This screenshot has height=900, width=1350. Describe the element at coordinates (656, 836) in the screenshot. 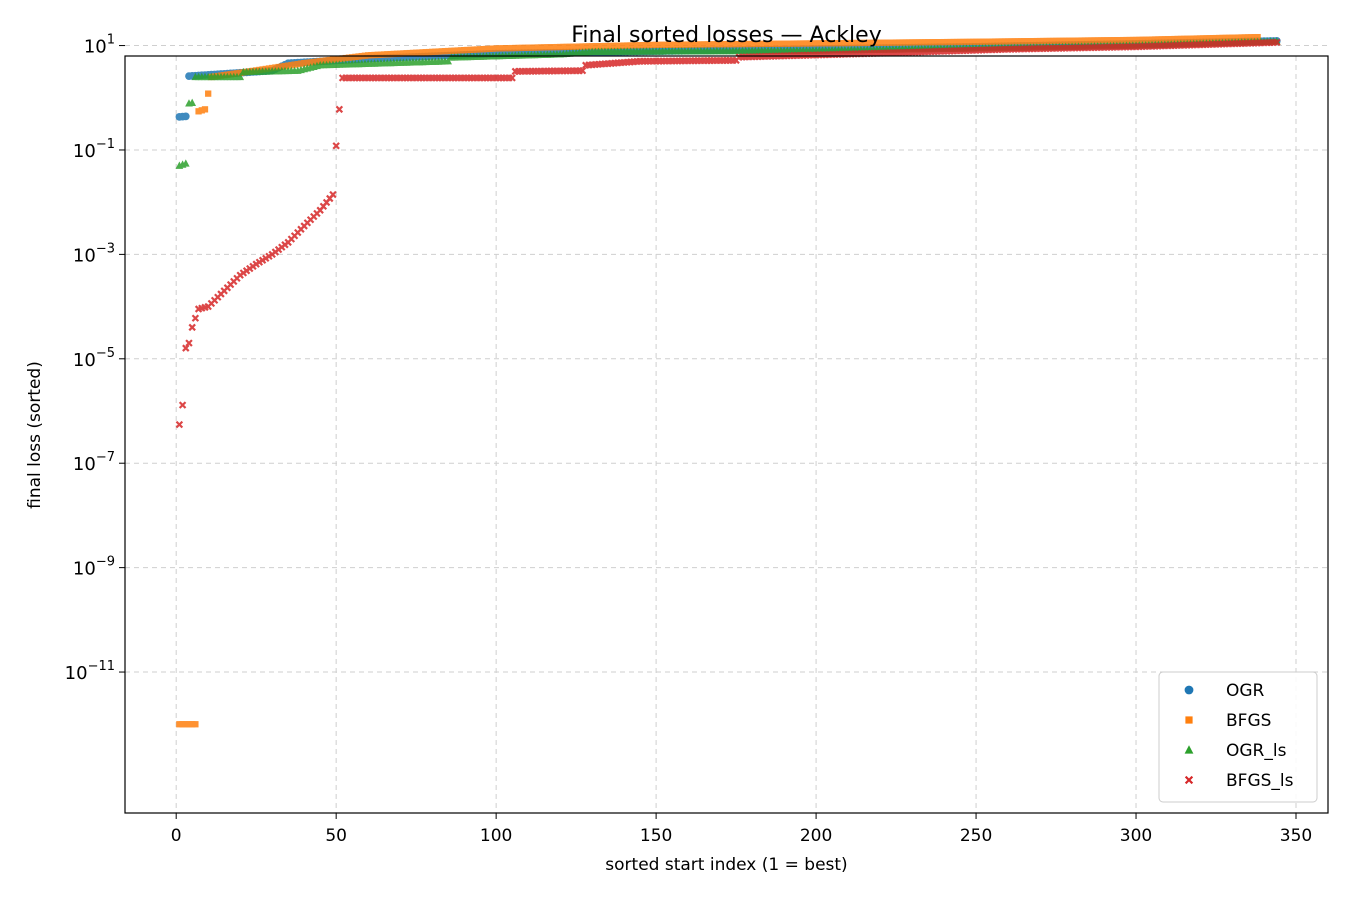

I see `x-tick-label: 150` at that location.